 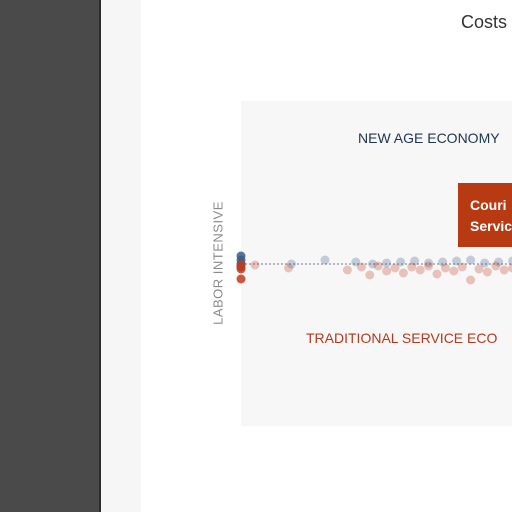 I want to click on region-label-new-age: NEW AGE ECONOMY, so click(x=429, y=138).